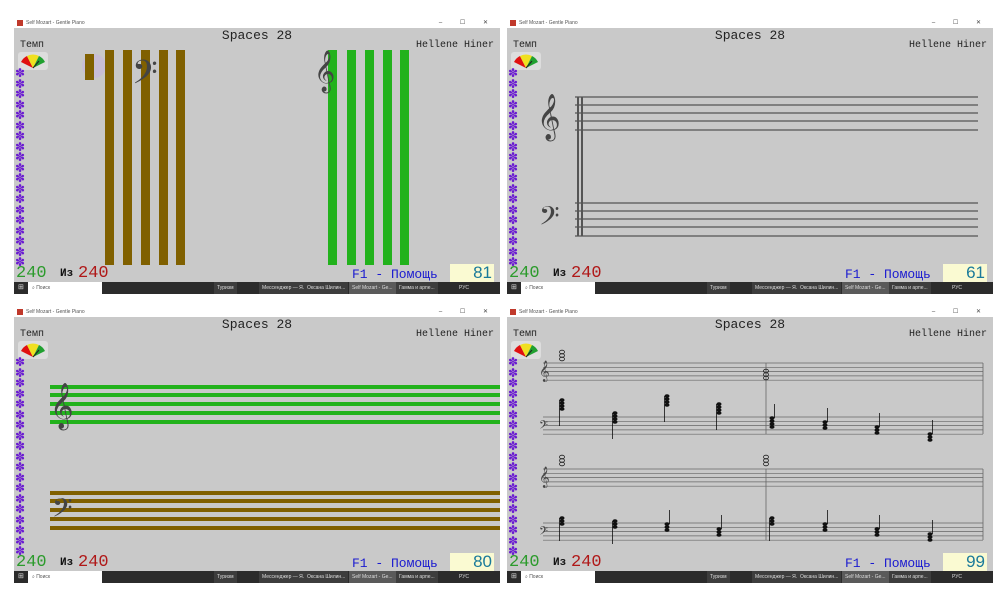 The width and height of the screenshot is (1000, 595). Describe the element at coordinates (586, 273) in the screenshot. I see `total-count: 240` at that location.